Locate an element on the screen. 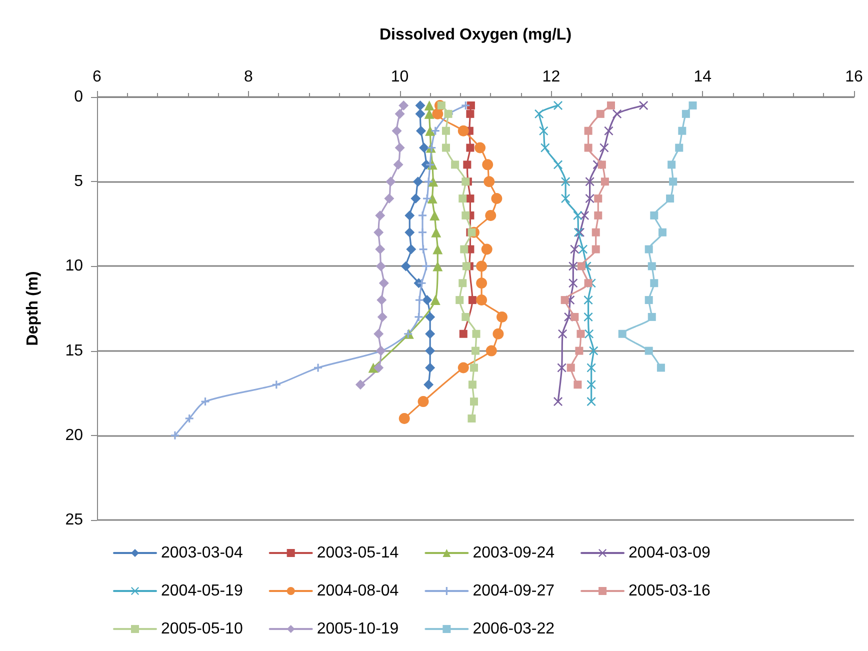 The width and height of the screenshot is (868, 651). x-tick-label: 16 is located at coordinates (854, 77).